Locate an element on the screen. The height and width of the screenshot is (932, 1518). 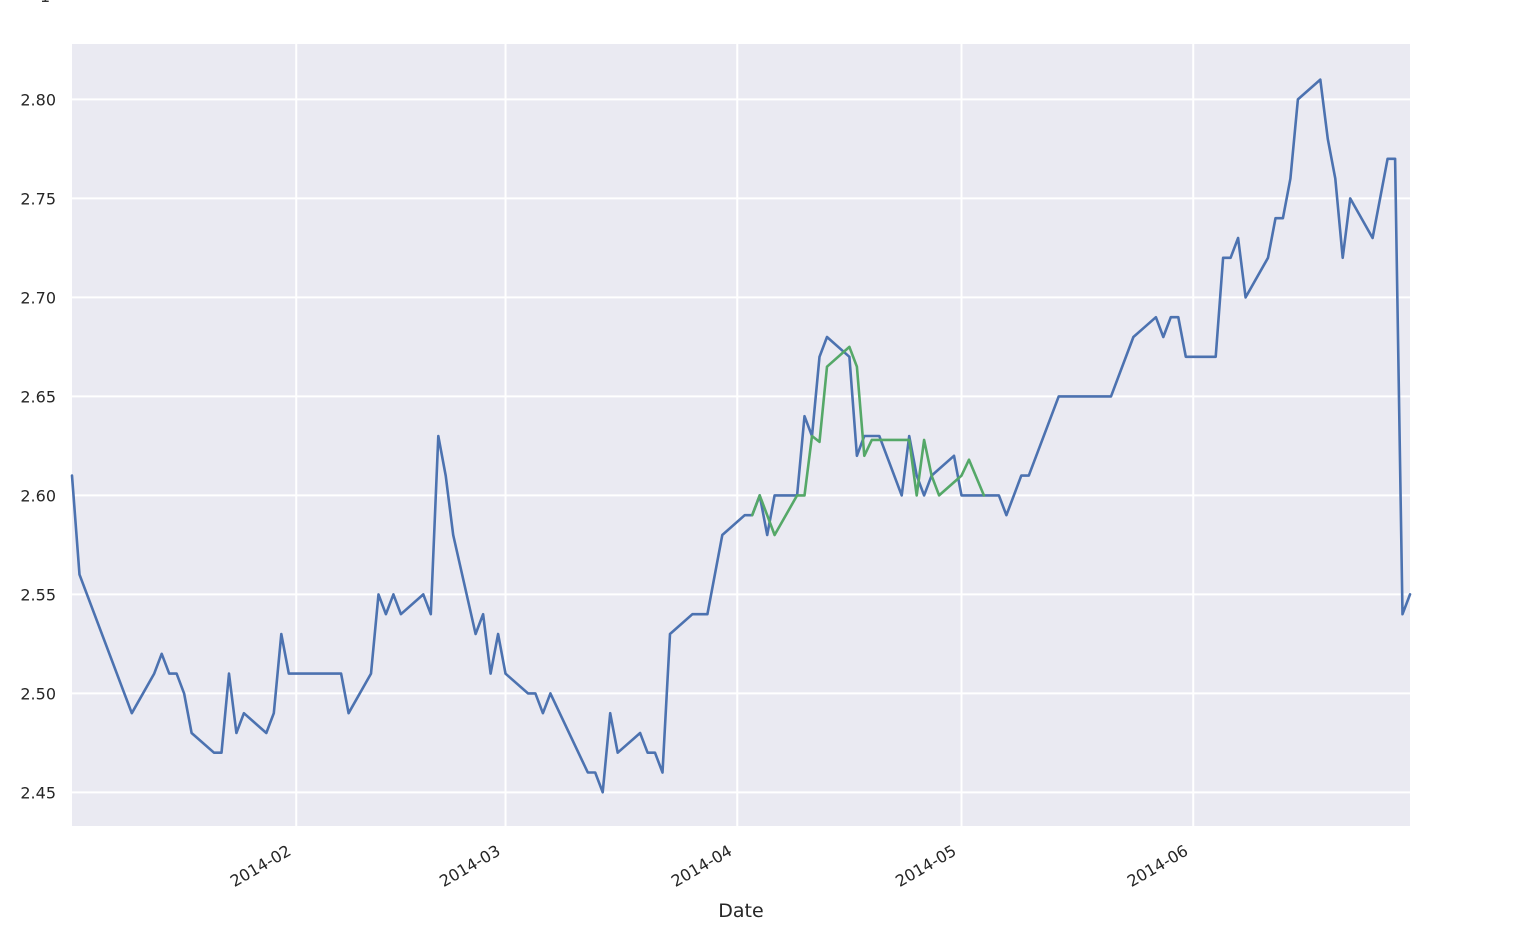
x-axis-label: Date is located at coordinates (740, 911).